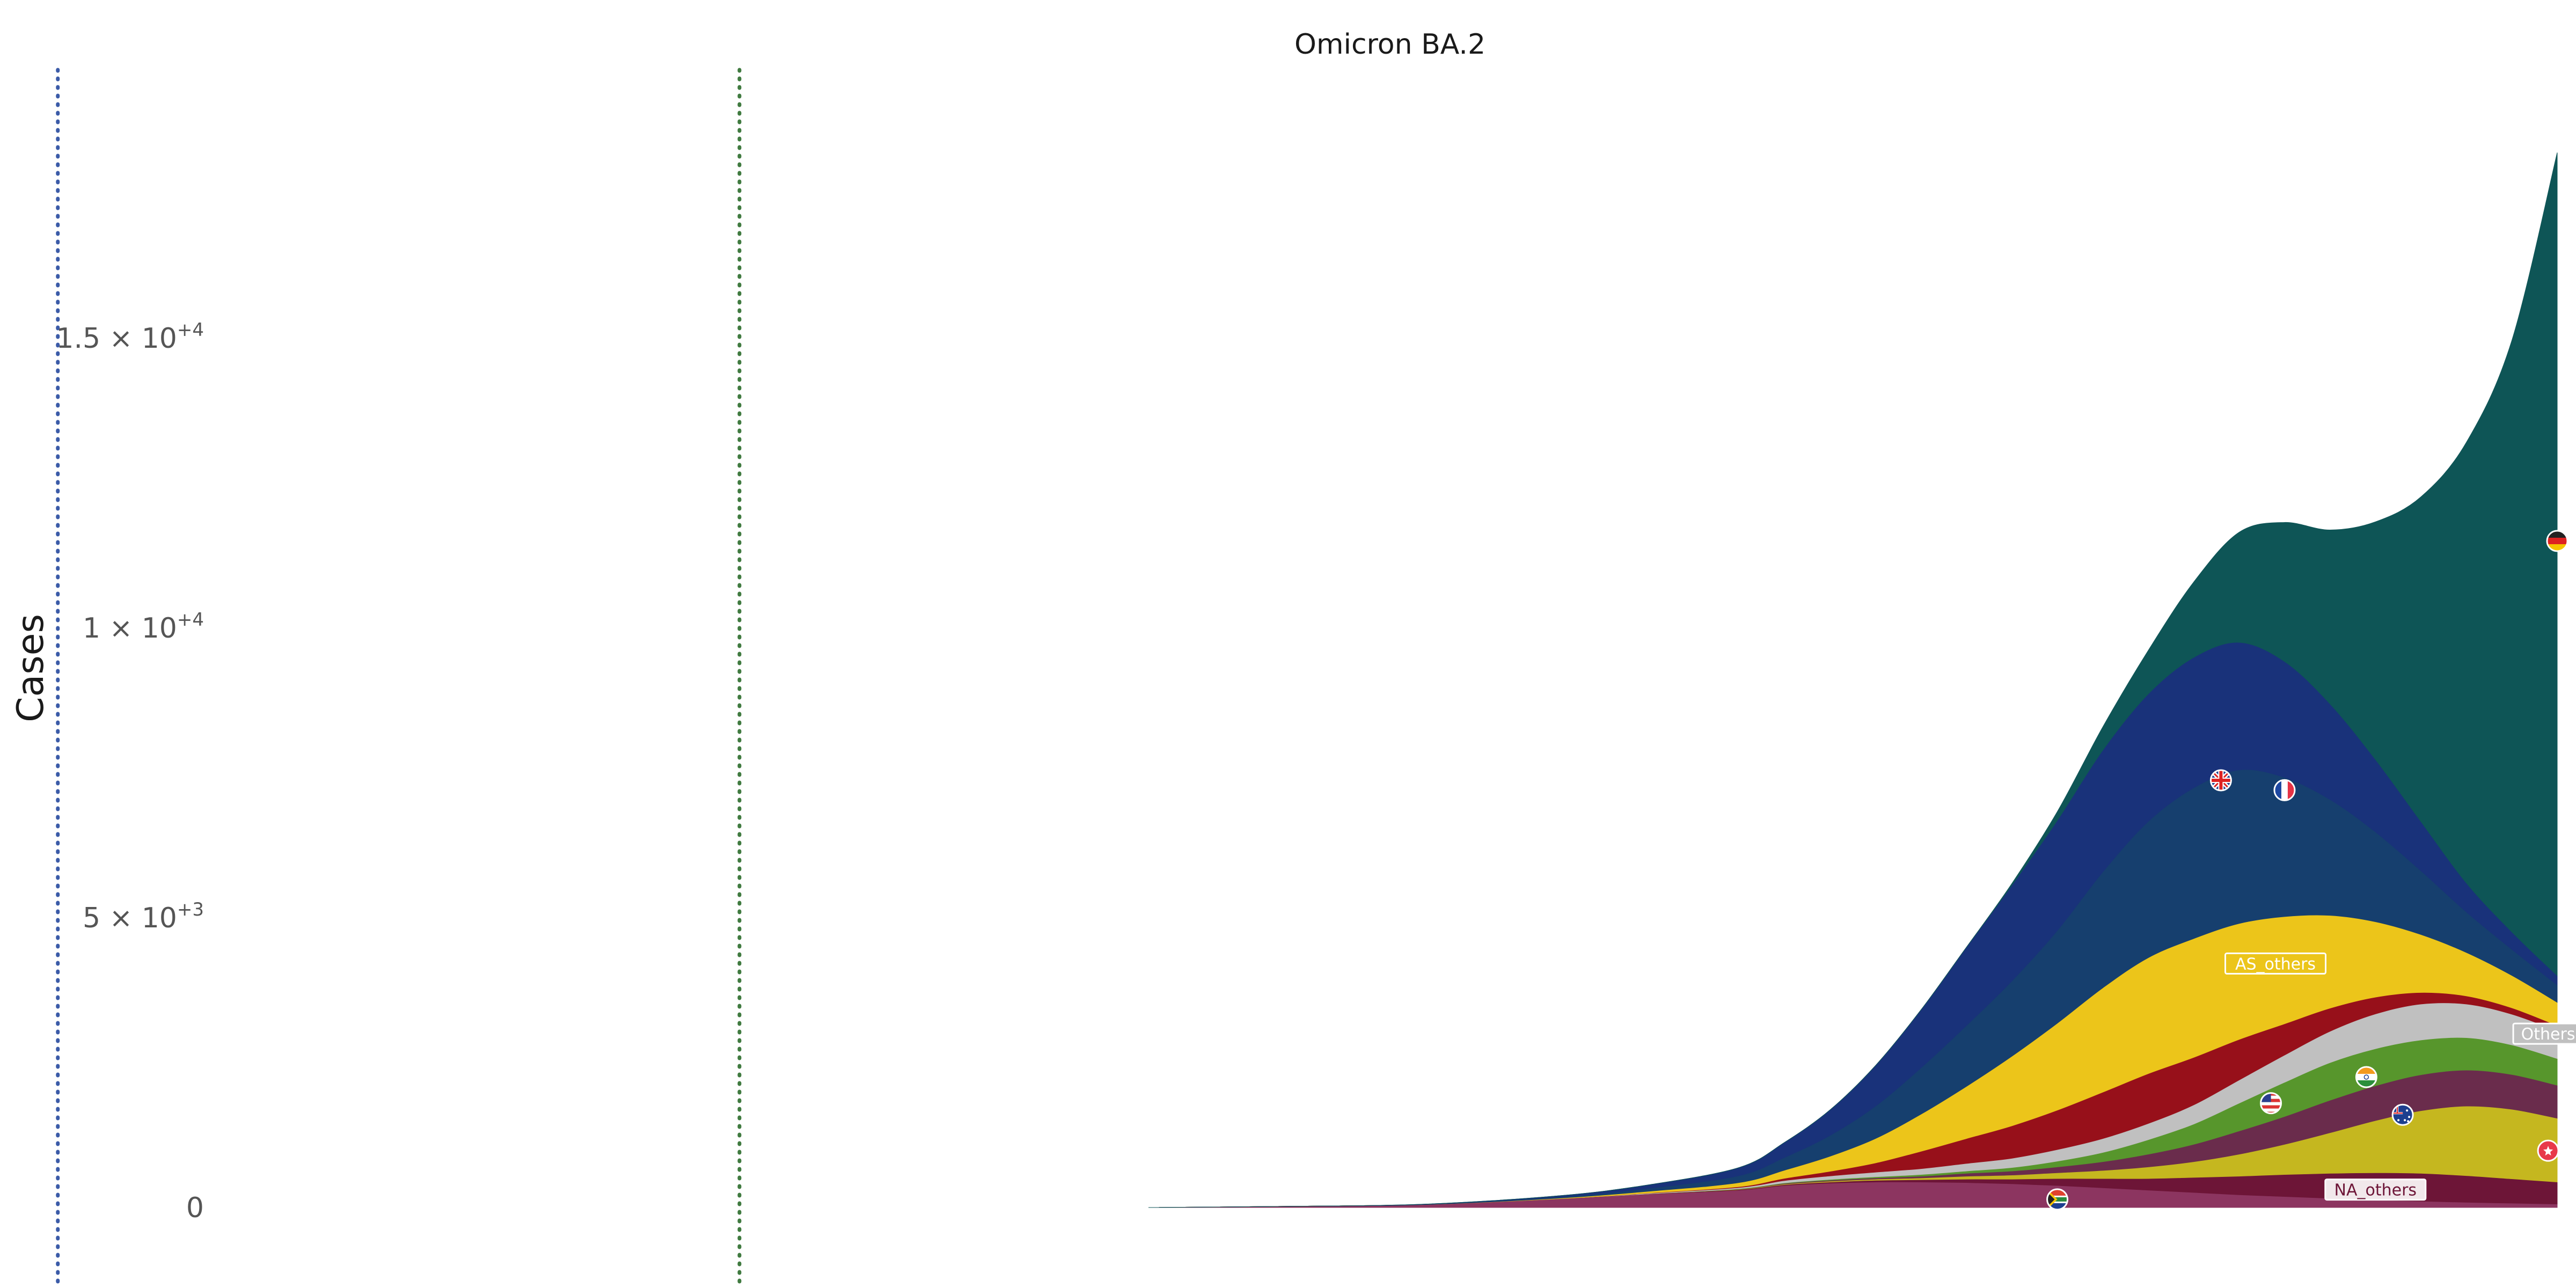 The image size is (2576, 1288). Describe the element at coordinates (2220, 780) in the screenshot. I see `flag-gb-icon` at that location.